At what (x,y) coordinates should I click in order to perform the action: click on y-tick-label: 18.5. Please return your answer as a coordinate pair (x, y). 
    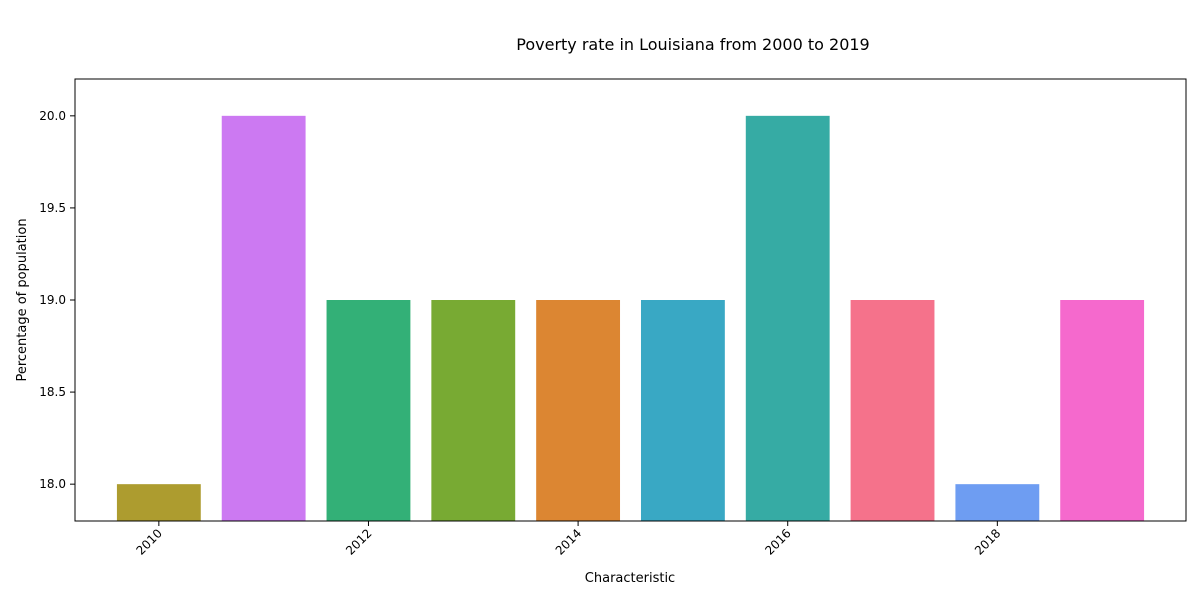
    Looking at the image, I should click on (52, 392).